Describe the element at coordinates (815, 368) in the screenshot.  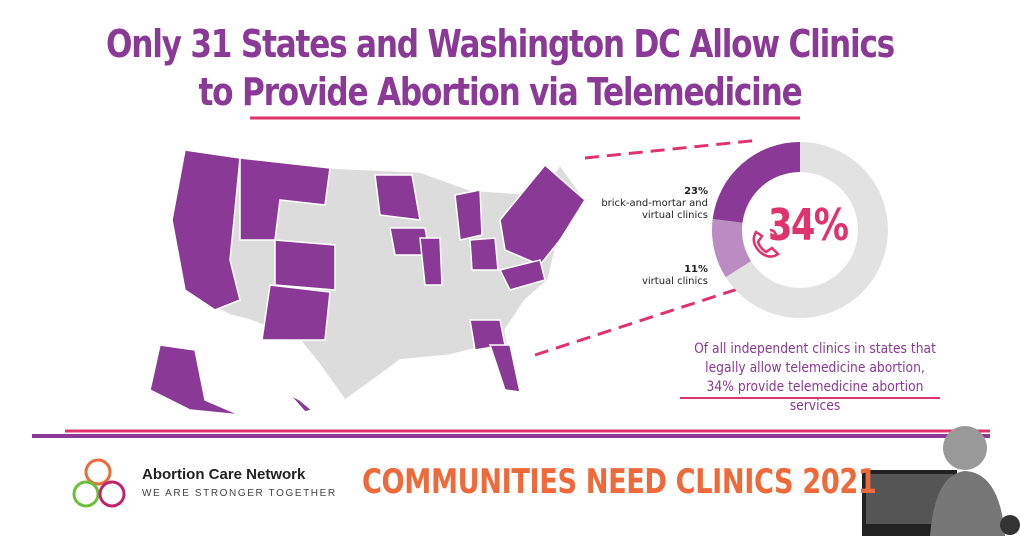
I see `note-line: legally allow telemedicine abortion,` at that location.